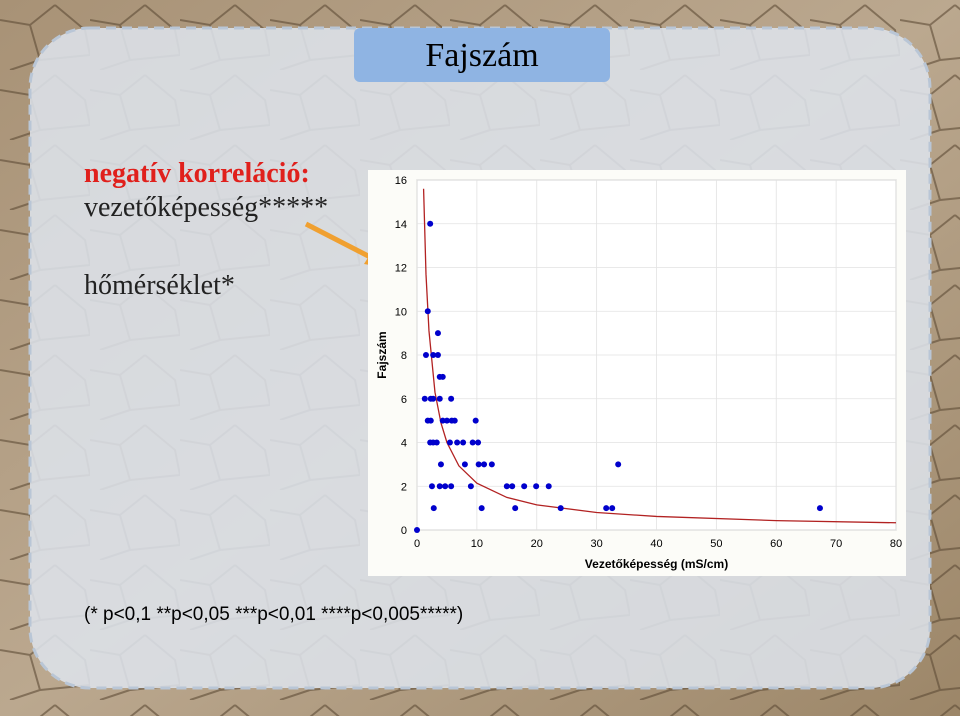  What do you see at coordinates (477, 544) in the screenshot?
I see `x-tick-label: 10` at bounding box center [477, 544].